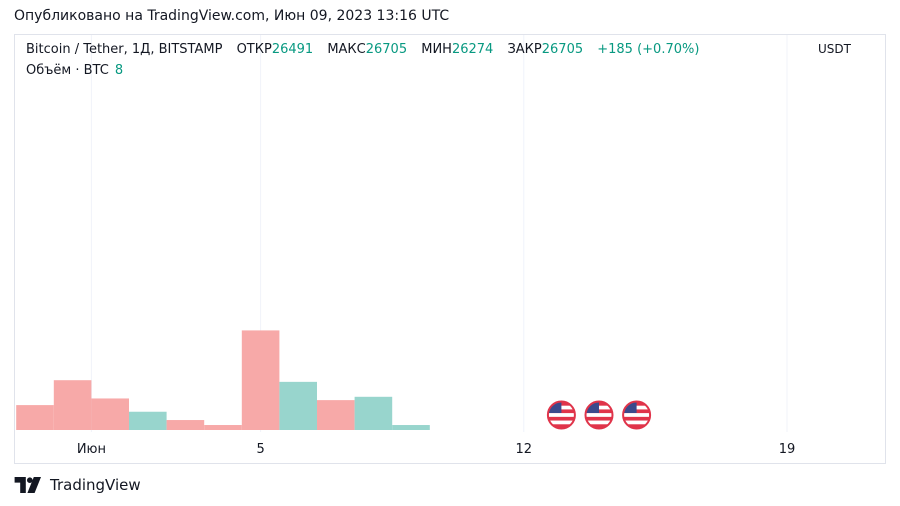  I want to click on open-value: 26491, so click(292, 49).